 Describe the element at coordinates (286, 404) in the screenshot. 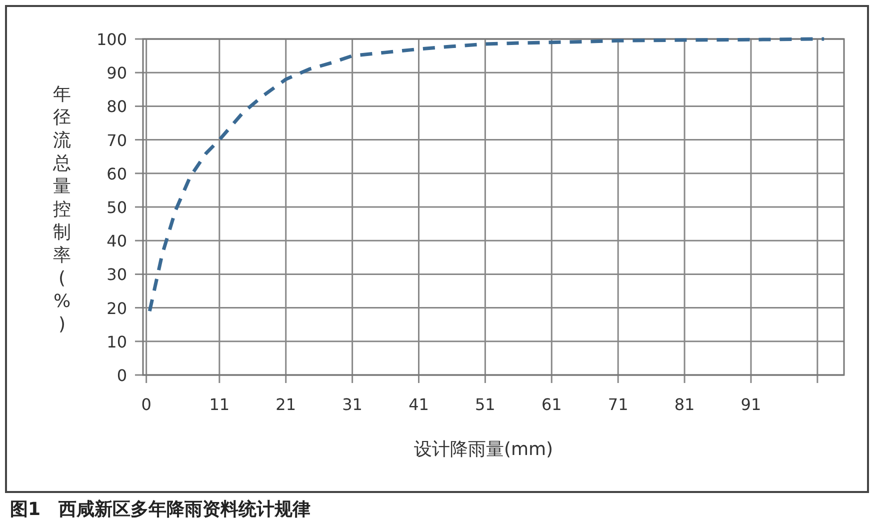

I see `x-tick-label: 21` at that location.